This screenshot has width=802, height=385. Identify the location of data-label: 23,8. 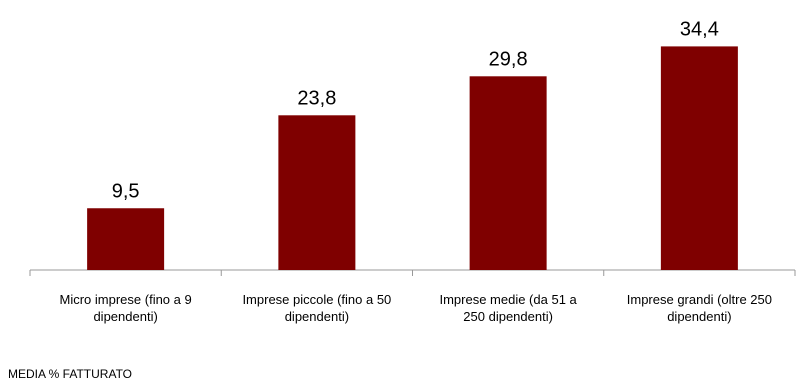
(316, 98).